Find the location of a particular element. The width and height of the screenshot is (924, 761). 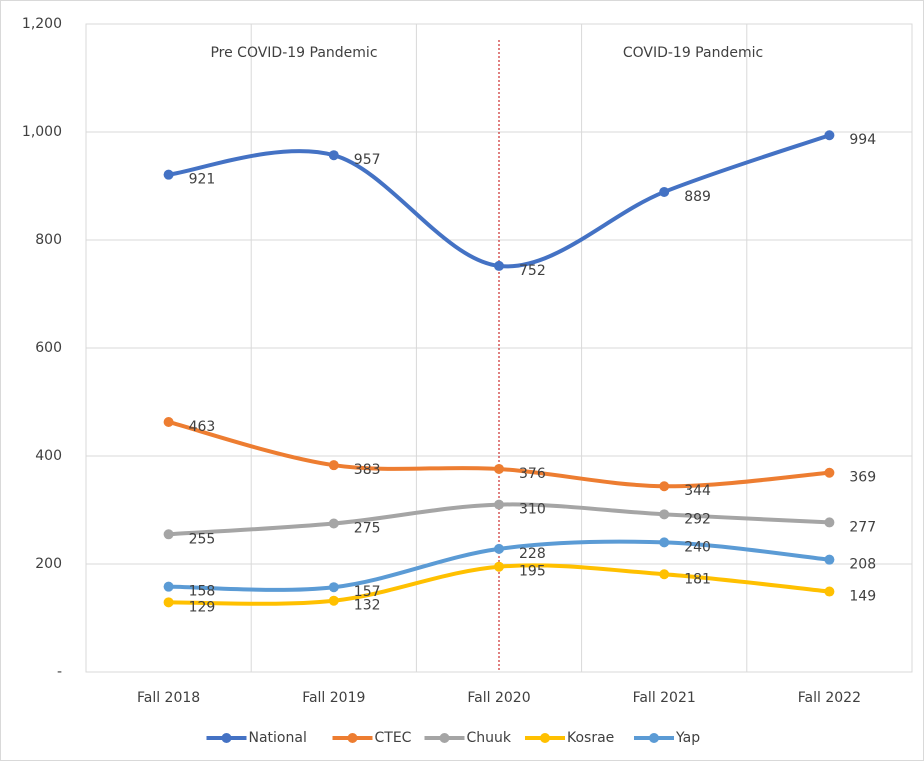

data-label: 957 is located at coordinates (367, 160).